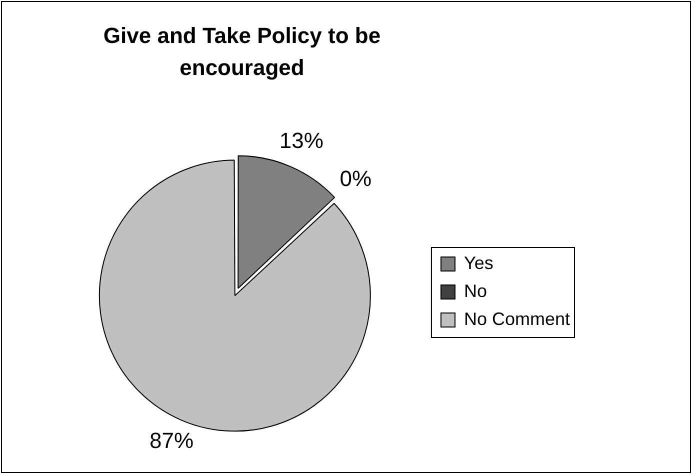 The image size is (692, 474). What do you see at coordinates (356, 179) in the screenshot?
I see `text: 0%` at bounding box center [356, 179].